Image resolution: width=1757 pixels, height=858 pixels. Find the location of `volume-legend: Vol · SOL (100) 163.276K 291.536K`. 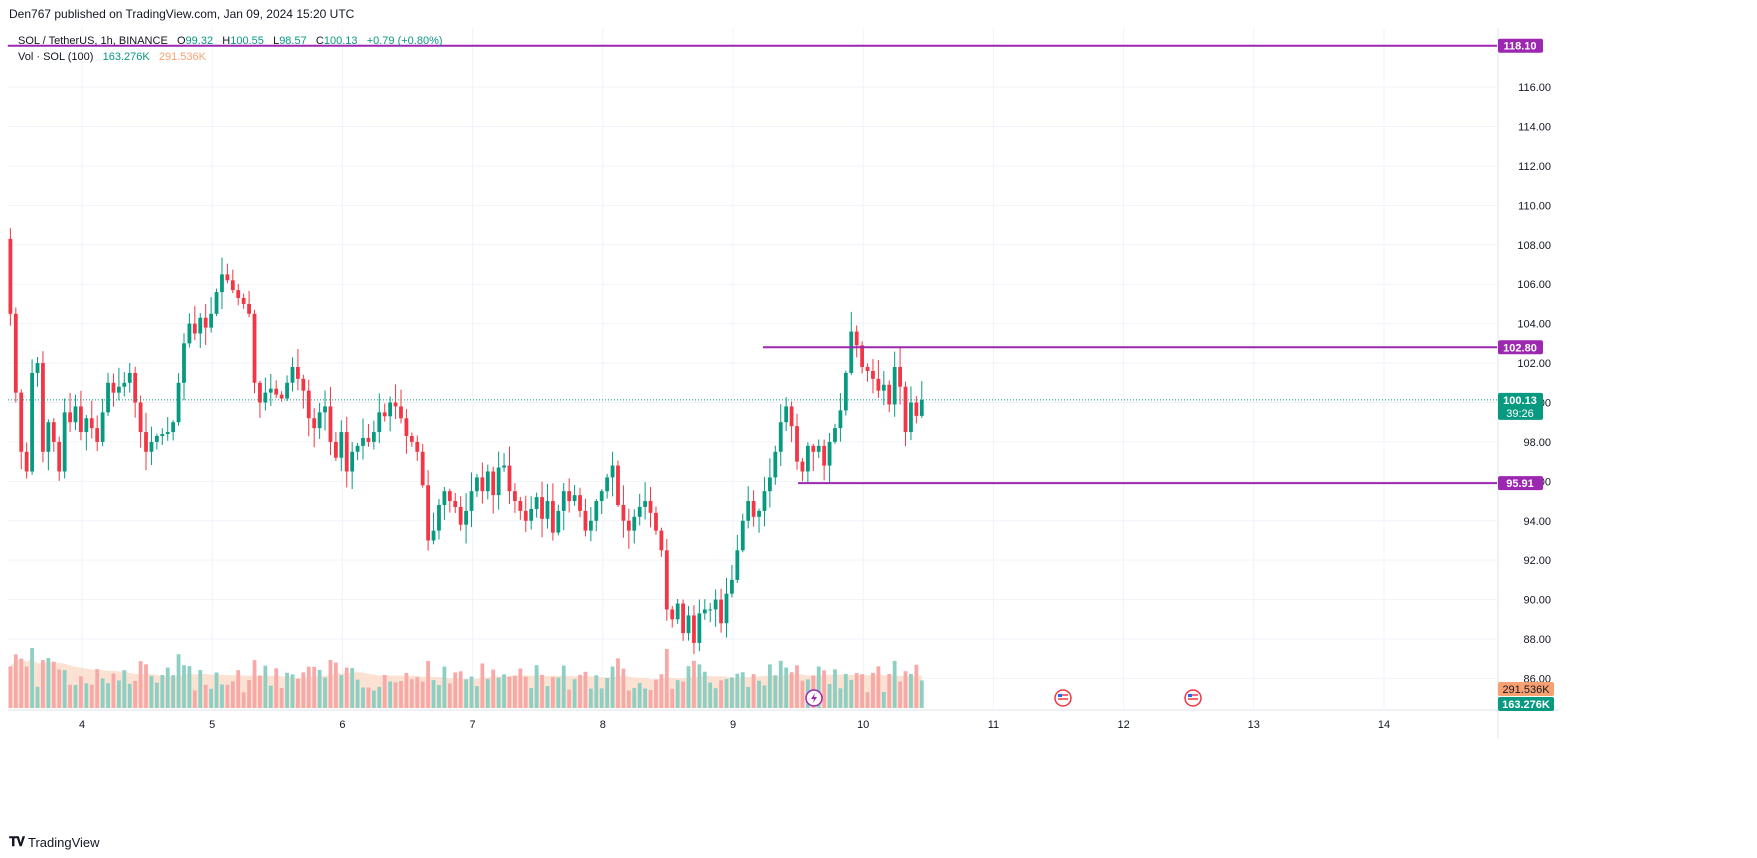

volume-legend: Vol · SOL (100) 163.276K 291.536K is located at coordinates (112, 57).